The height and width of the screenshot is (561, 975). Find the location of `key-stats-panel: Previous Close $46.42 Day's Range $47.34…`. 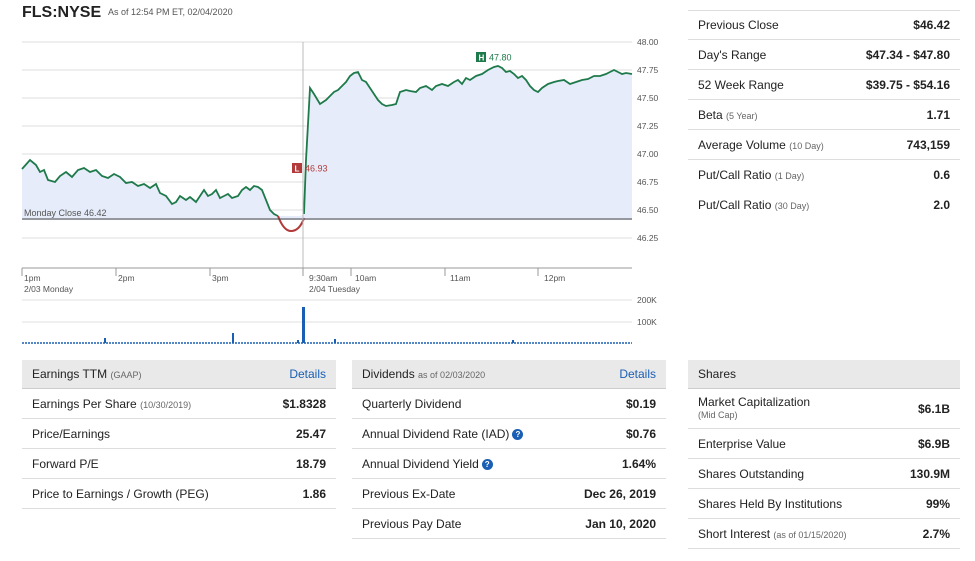

key-stats-panel: Previous Close $46.42 Day's Range $47.34… is located at coordinates (824, 115).